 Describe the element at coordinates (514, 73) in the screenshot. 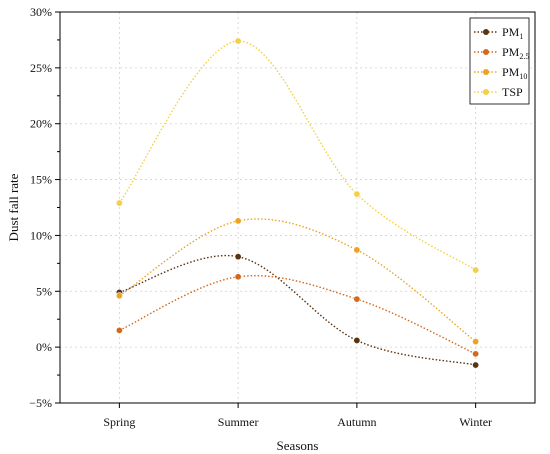

I see `legend-label: PM10` at that location.